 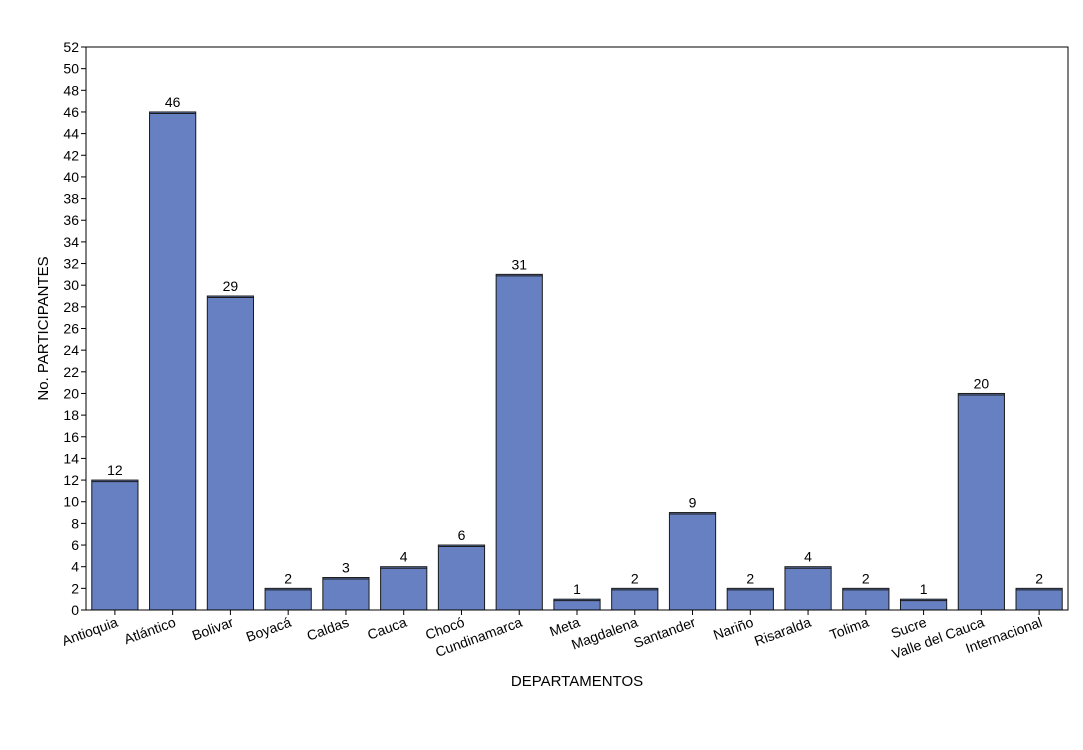 I want to click on y-tick-label: 20, so click(x=71, y=393).